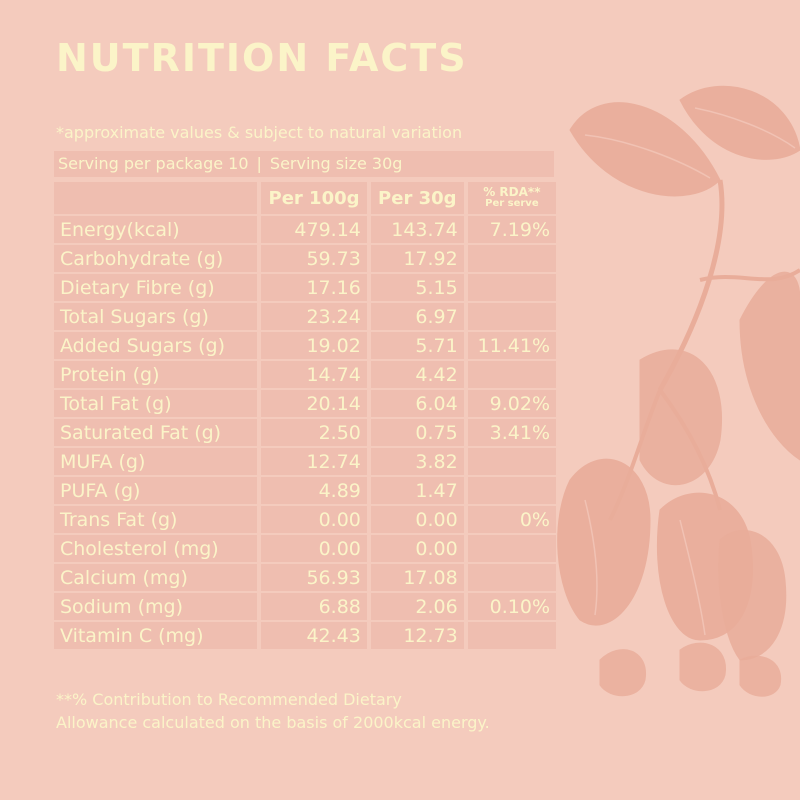  What do you see at coordinates (417, 316) in the screenshot?
I see `value-per-30g: 6.97` at bounding box center [417, 316].